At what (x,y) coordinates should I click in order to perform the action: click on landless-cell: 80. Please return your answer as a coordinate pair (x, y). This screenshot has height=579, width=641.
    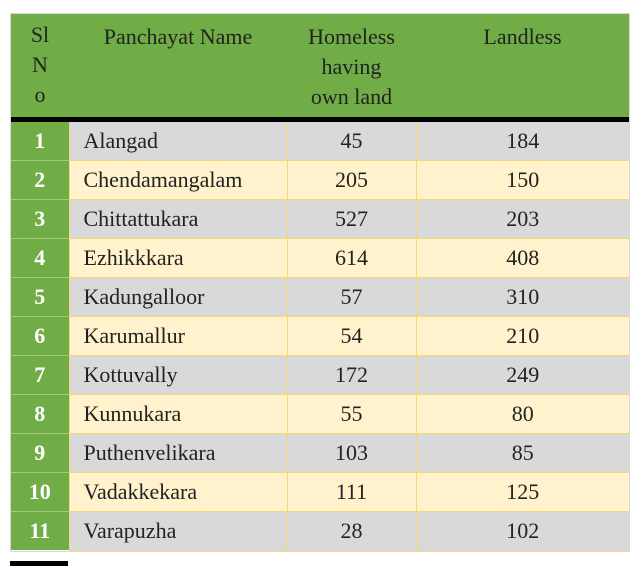
    Looking at the image, I should click on (522, 414).